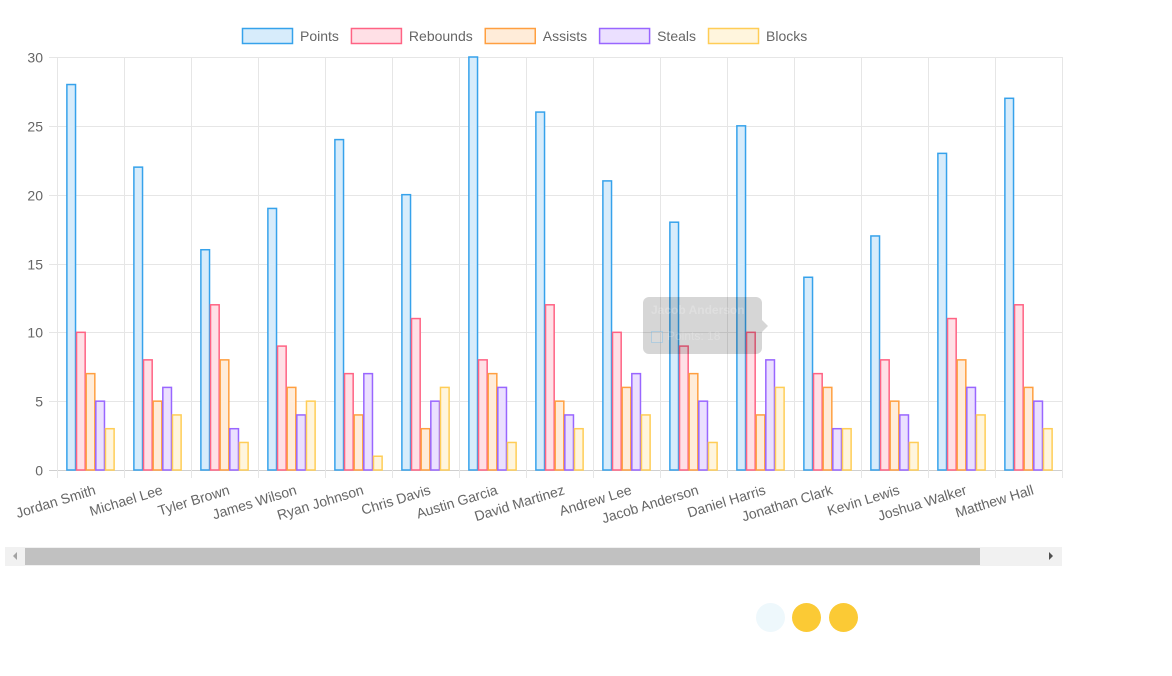 Image resolution: width=1172 pixels, height=676 pixels. Describe the element at coordinates (565, 36) in the screenshot. I see `legend-label-assists: Assists` at that location.